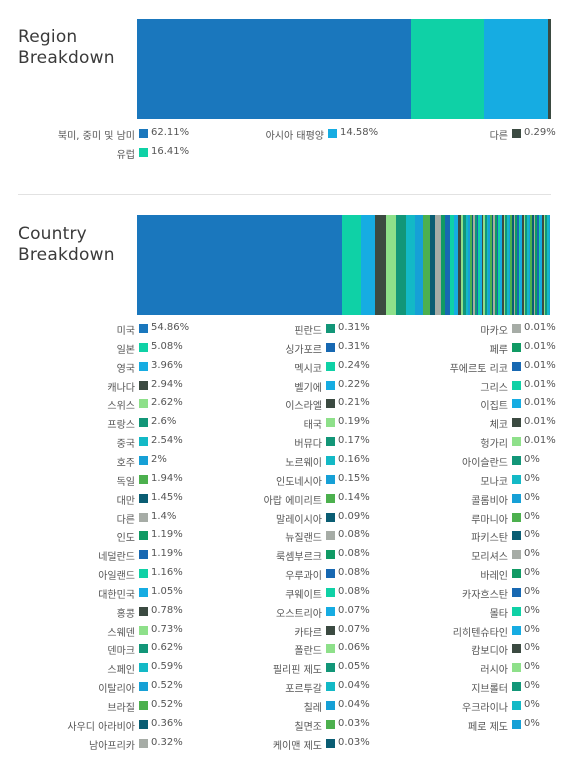 The image size is (573, 763). I want to click on bar-segment-리히텐슈타인, so click(541, 265).